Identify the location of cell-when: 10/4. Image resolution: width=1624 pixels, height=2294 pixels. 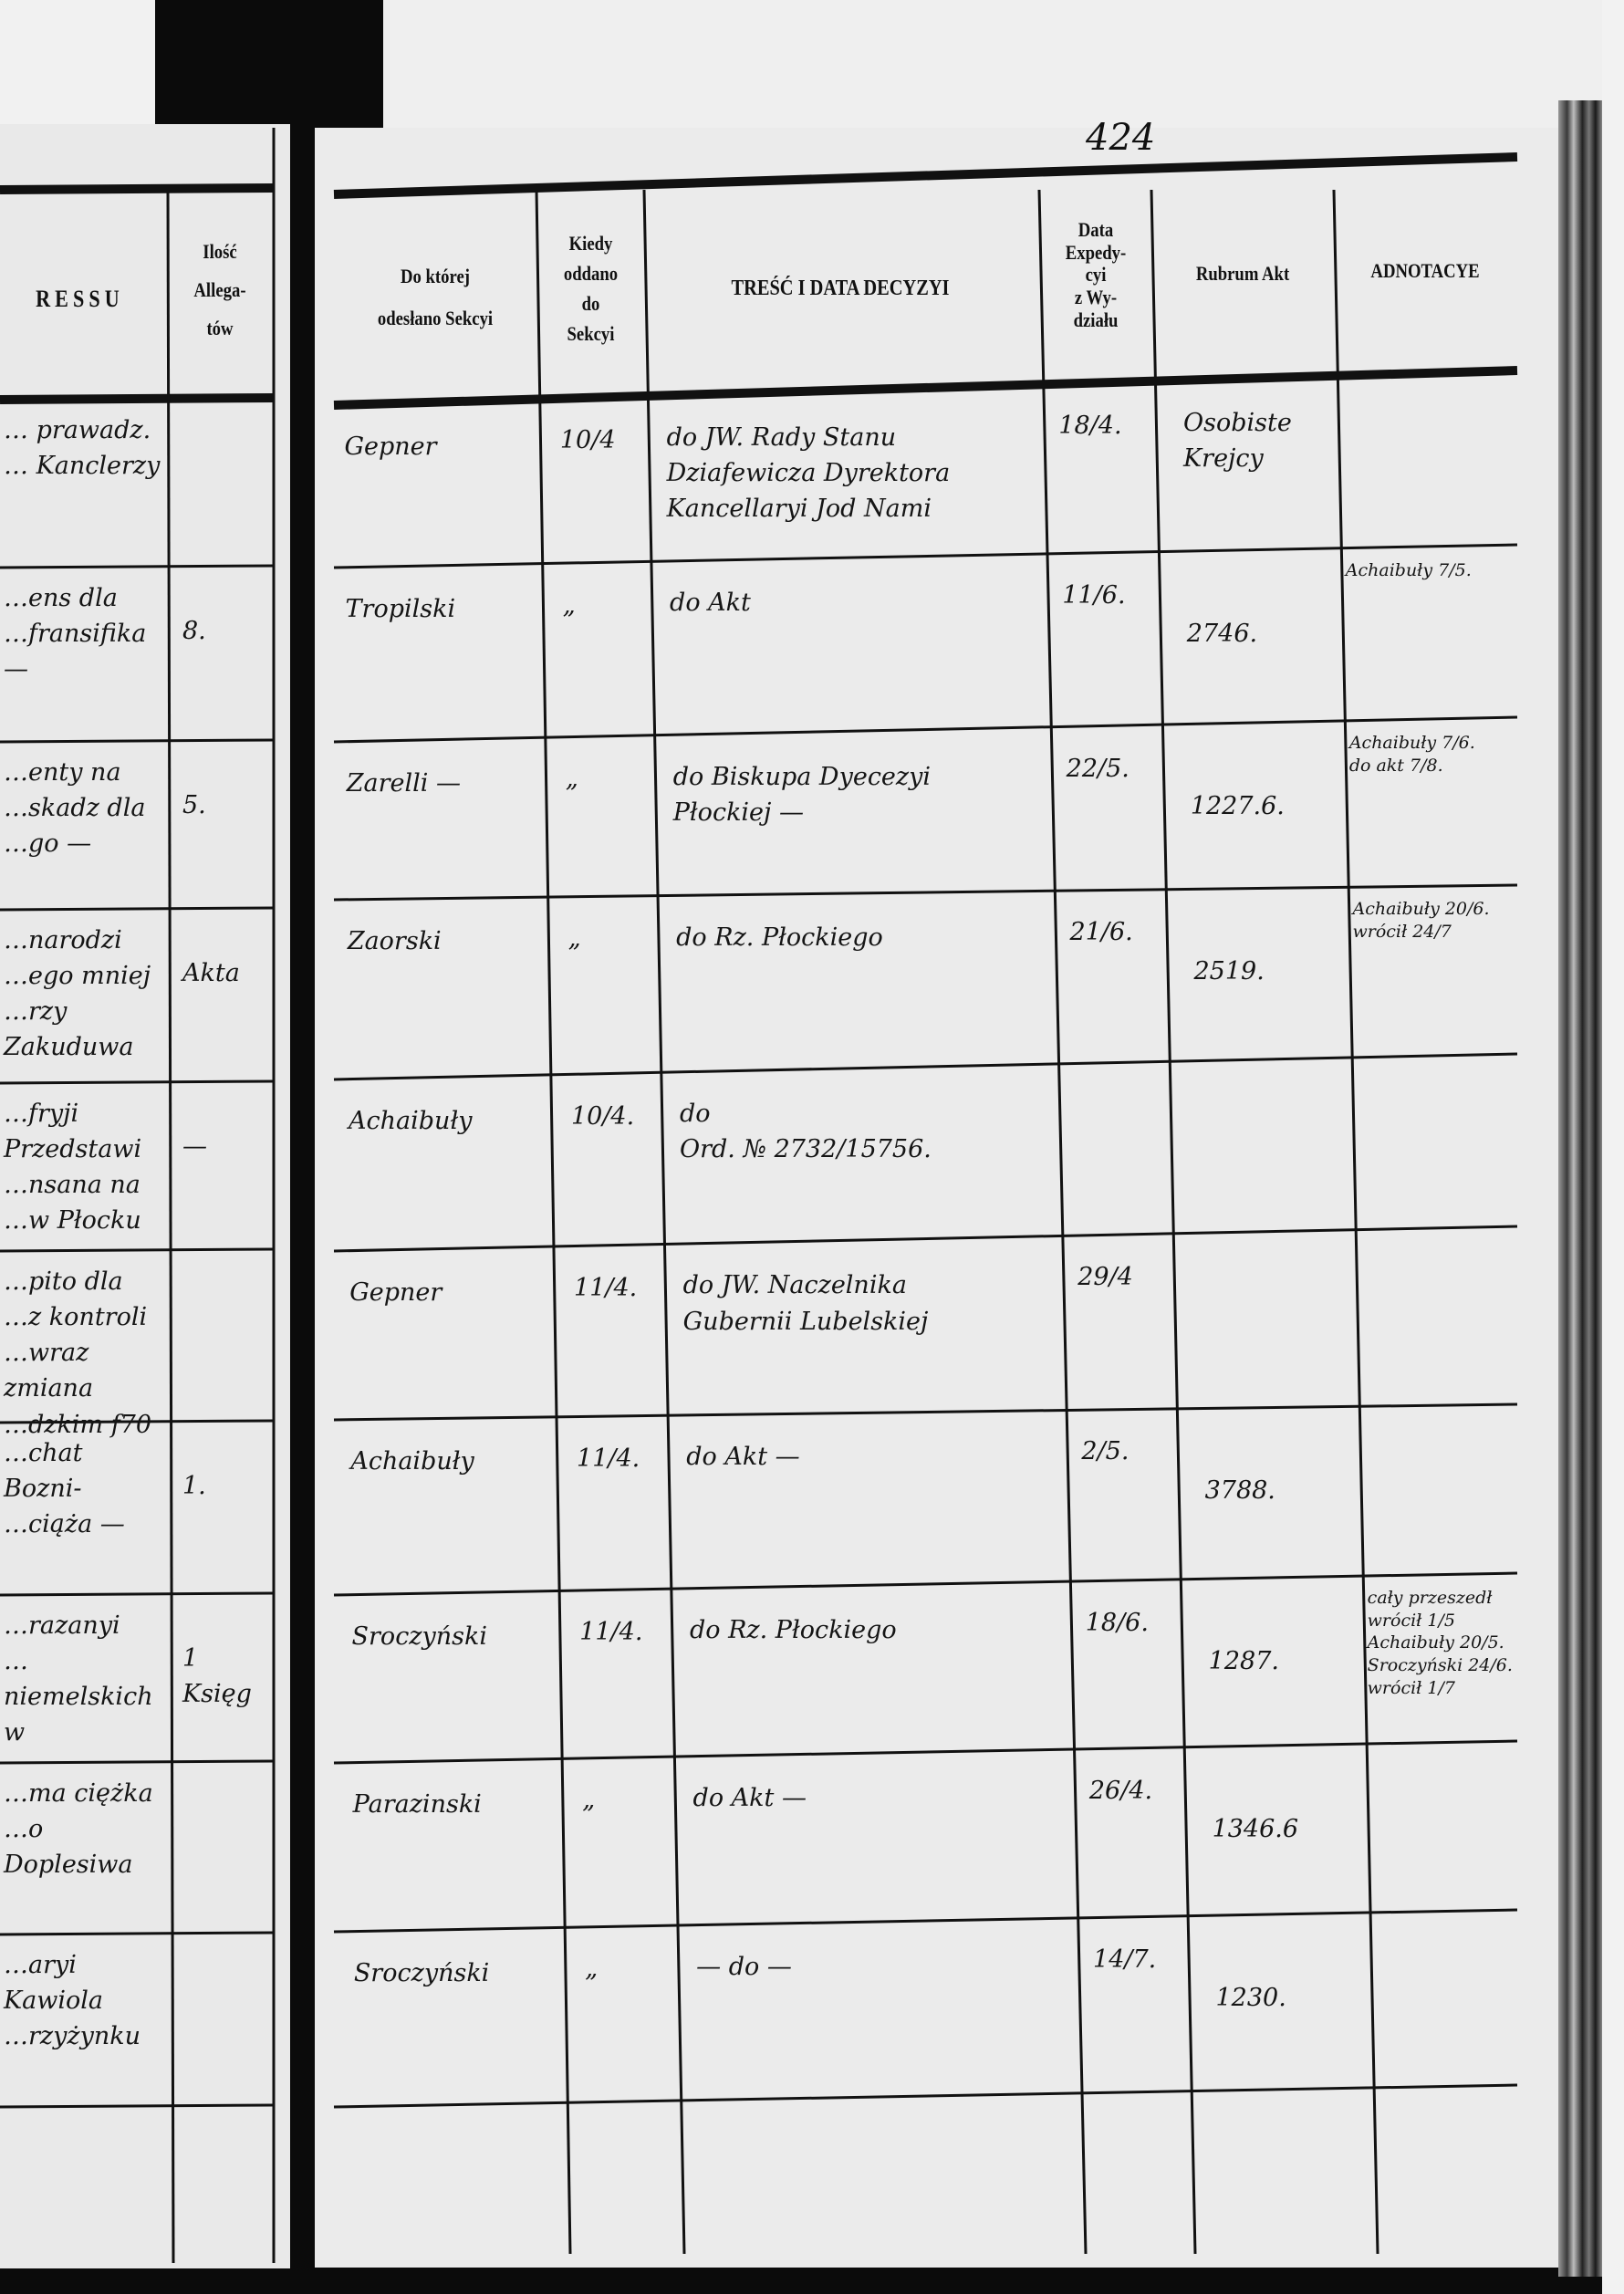
(587, 440).